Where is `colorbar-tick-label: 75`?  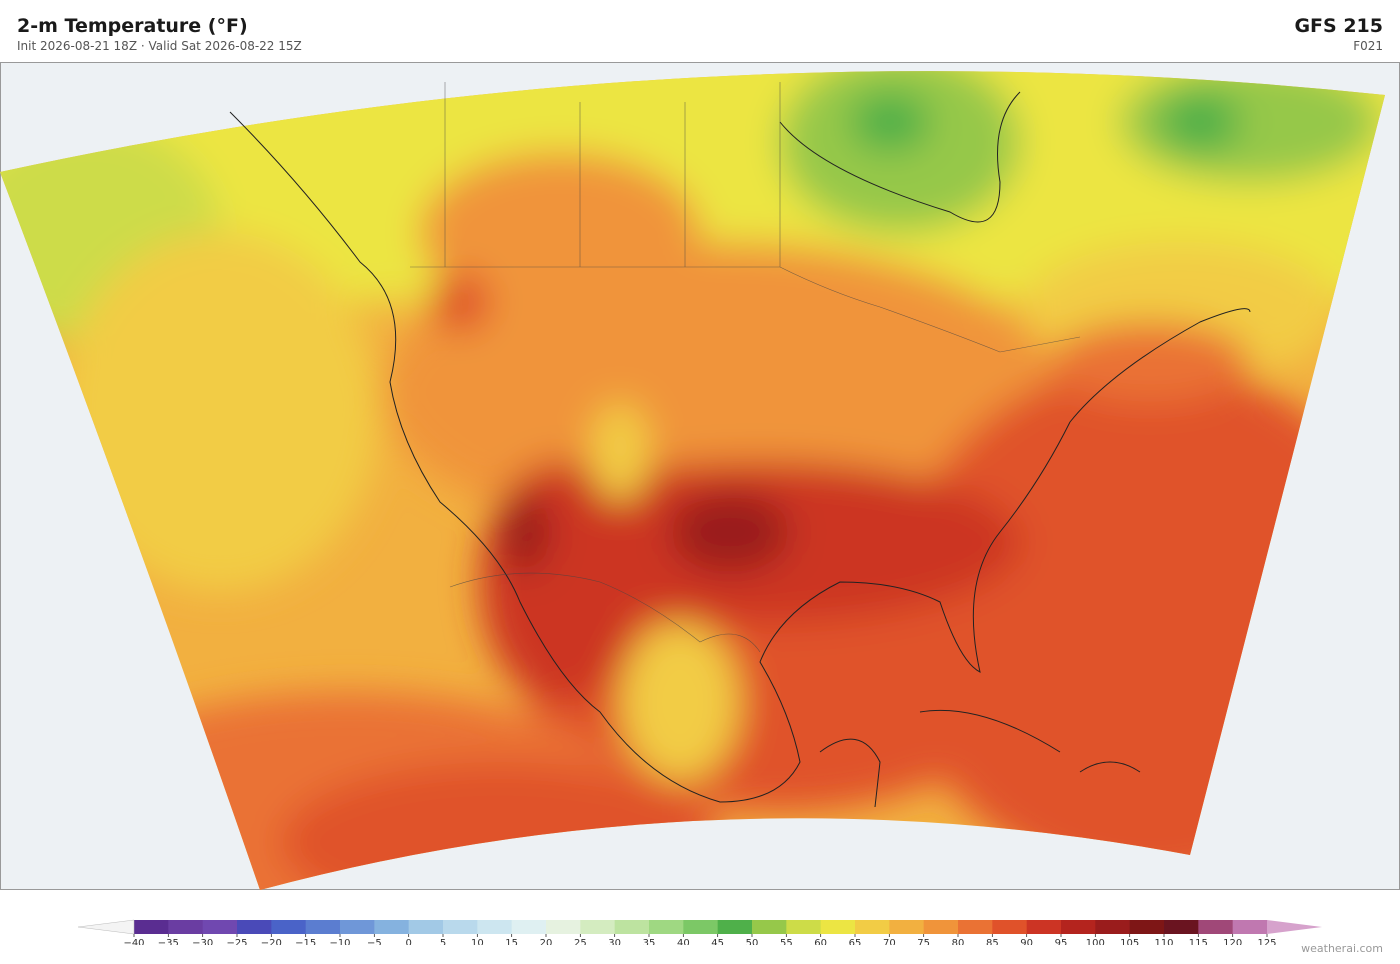 colorbar-tick-label: 75 is located at coordinates (923, 941).